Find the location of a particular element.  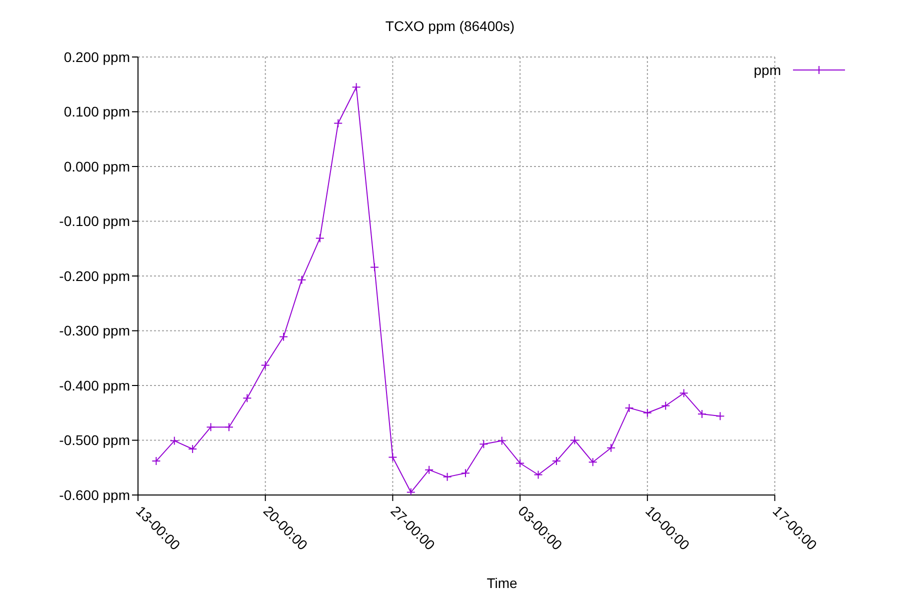

y-tick-label: -0.500 ppm is located at coordinates (94, 440).